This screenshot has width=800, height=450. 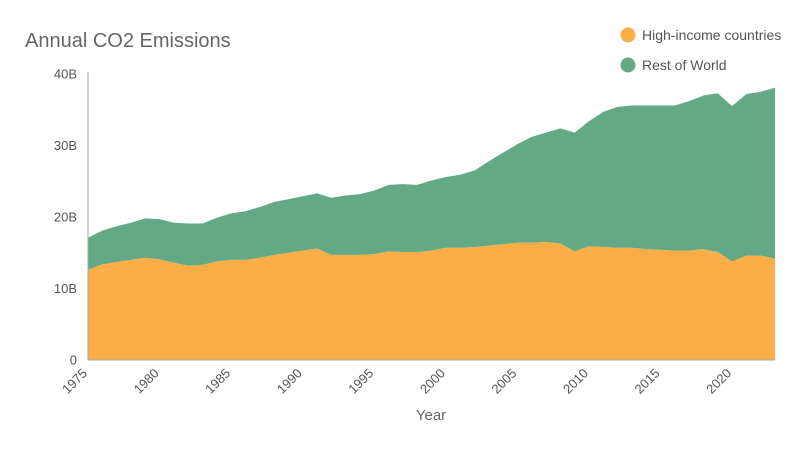 I want to click on x-tick-label: 1995, so click(x=360, y=381).